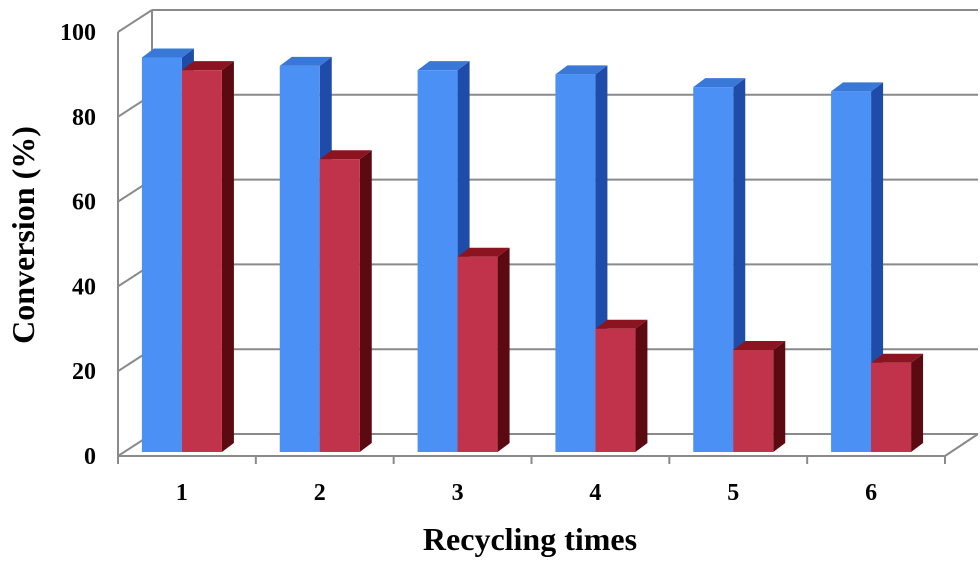  Describe the element at coordinates (961, 445) in the screenshot. I see `floor-right-edge` at that location.